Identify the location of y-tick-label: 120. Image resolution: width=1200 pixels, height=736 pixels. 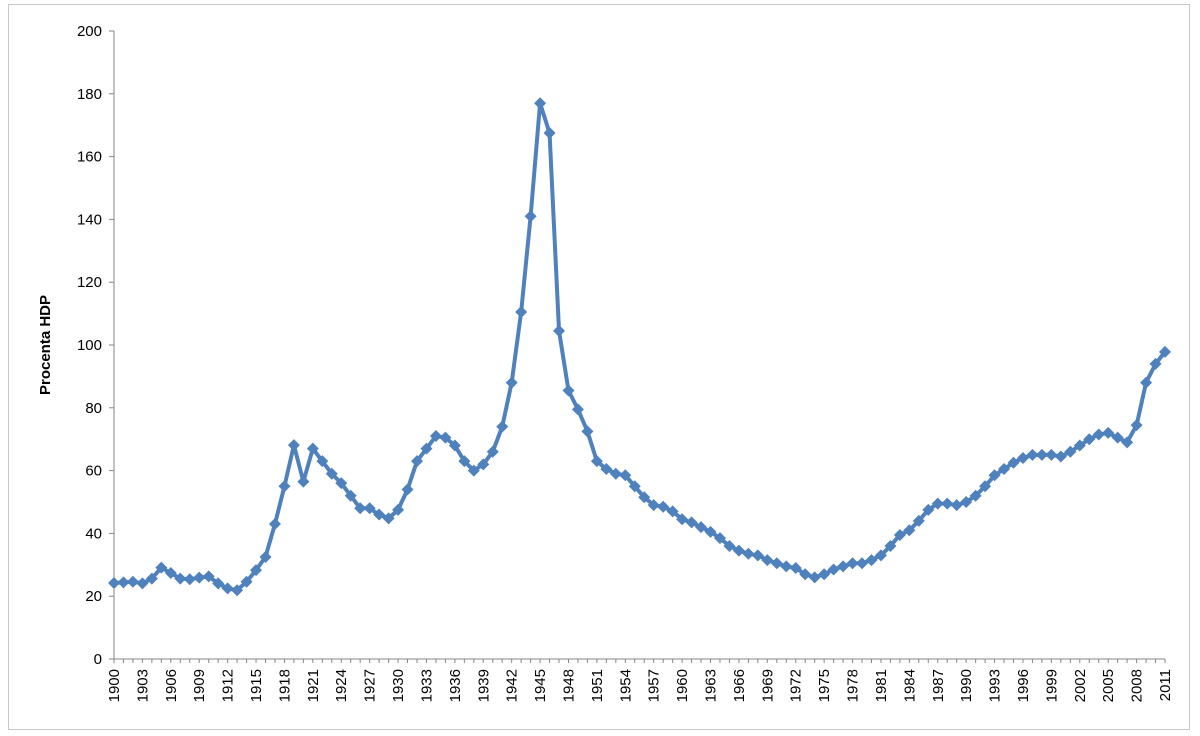
(89, 282).